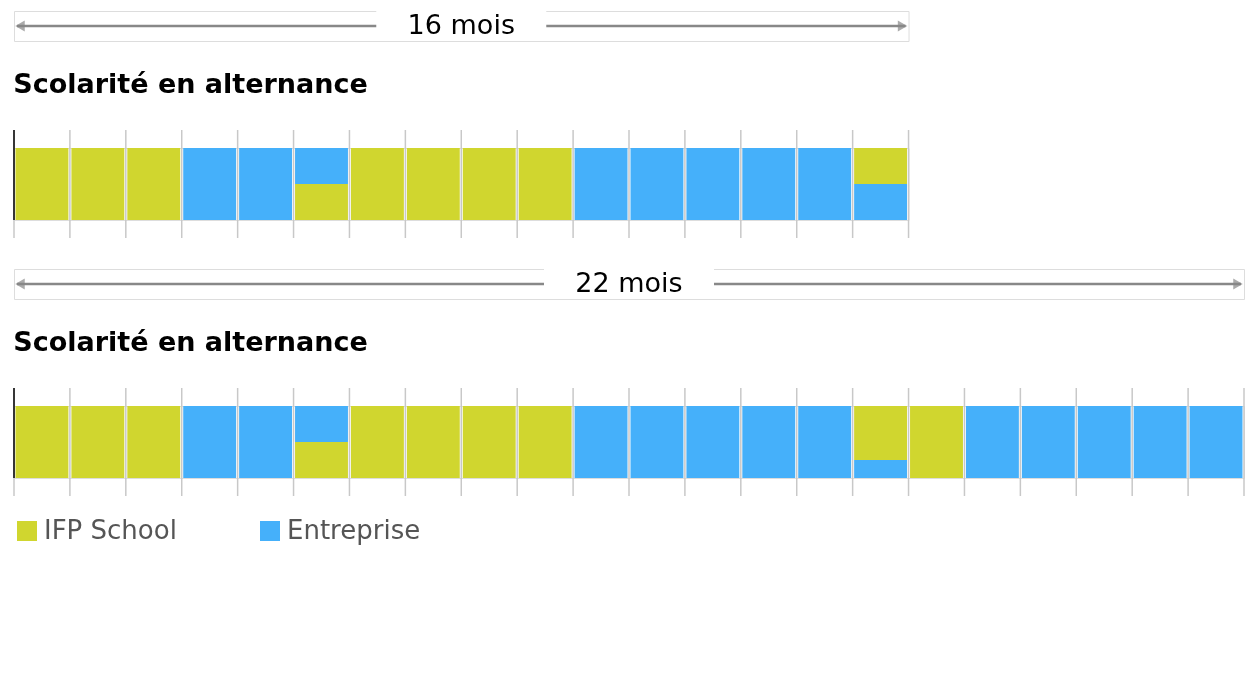 The width and height of the screenshot is (1255, 679). Describe the element at coordinates (110, 530) in the screenshot. I see `legend-label: IFP School` at that location.